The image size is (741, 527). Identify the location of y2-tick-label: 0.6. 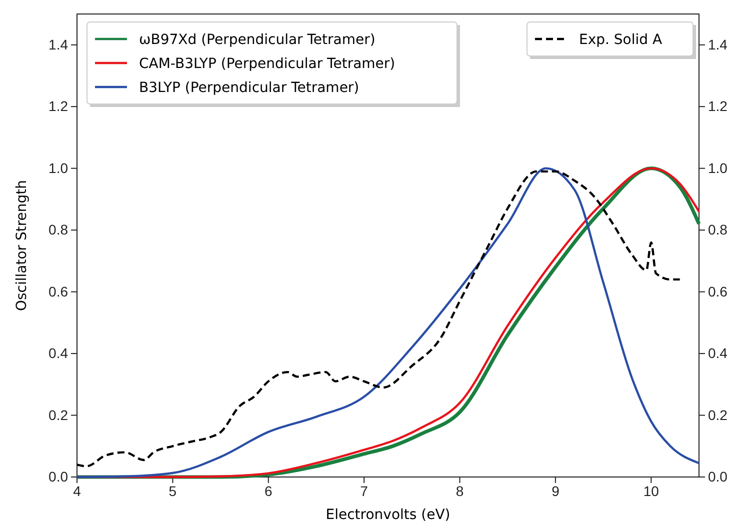
(718, 291).